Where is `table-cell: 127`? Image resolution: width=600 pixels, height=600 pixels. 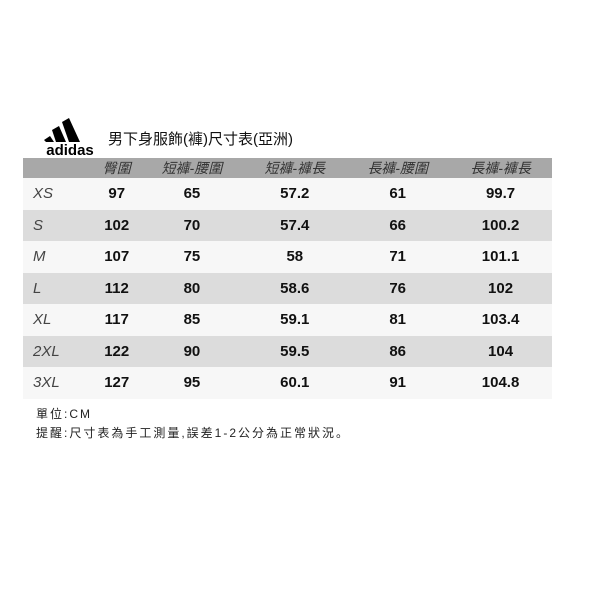
table-cell: 127 is located at coordinates (117, 383).